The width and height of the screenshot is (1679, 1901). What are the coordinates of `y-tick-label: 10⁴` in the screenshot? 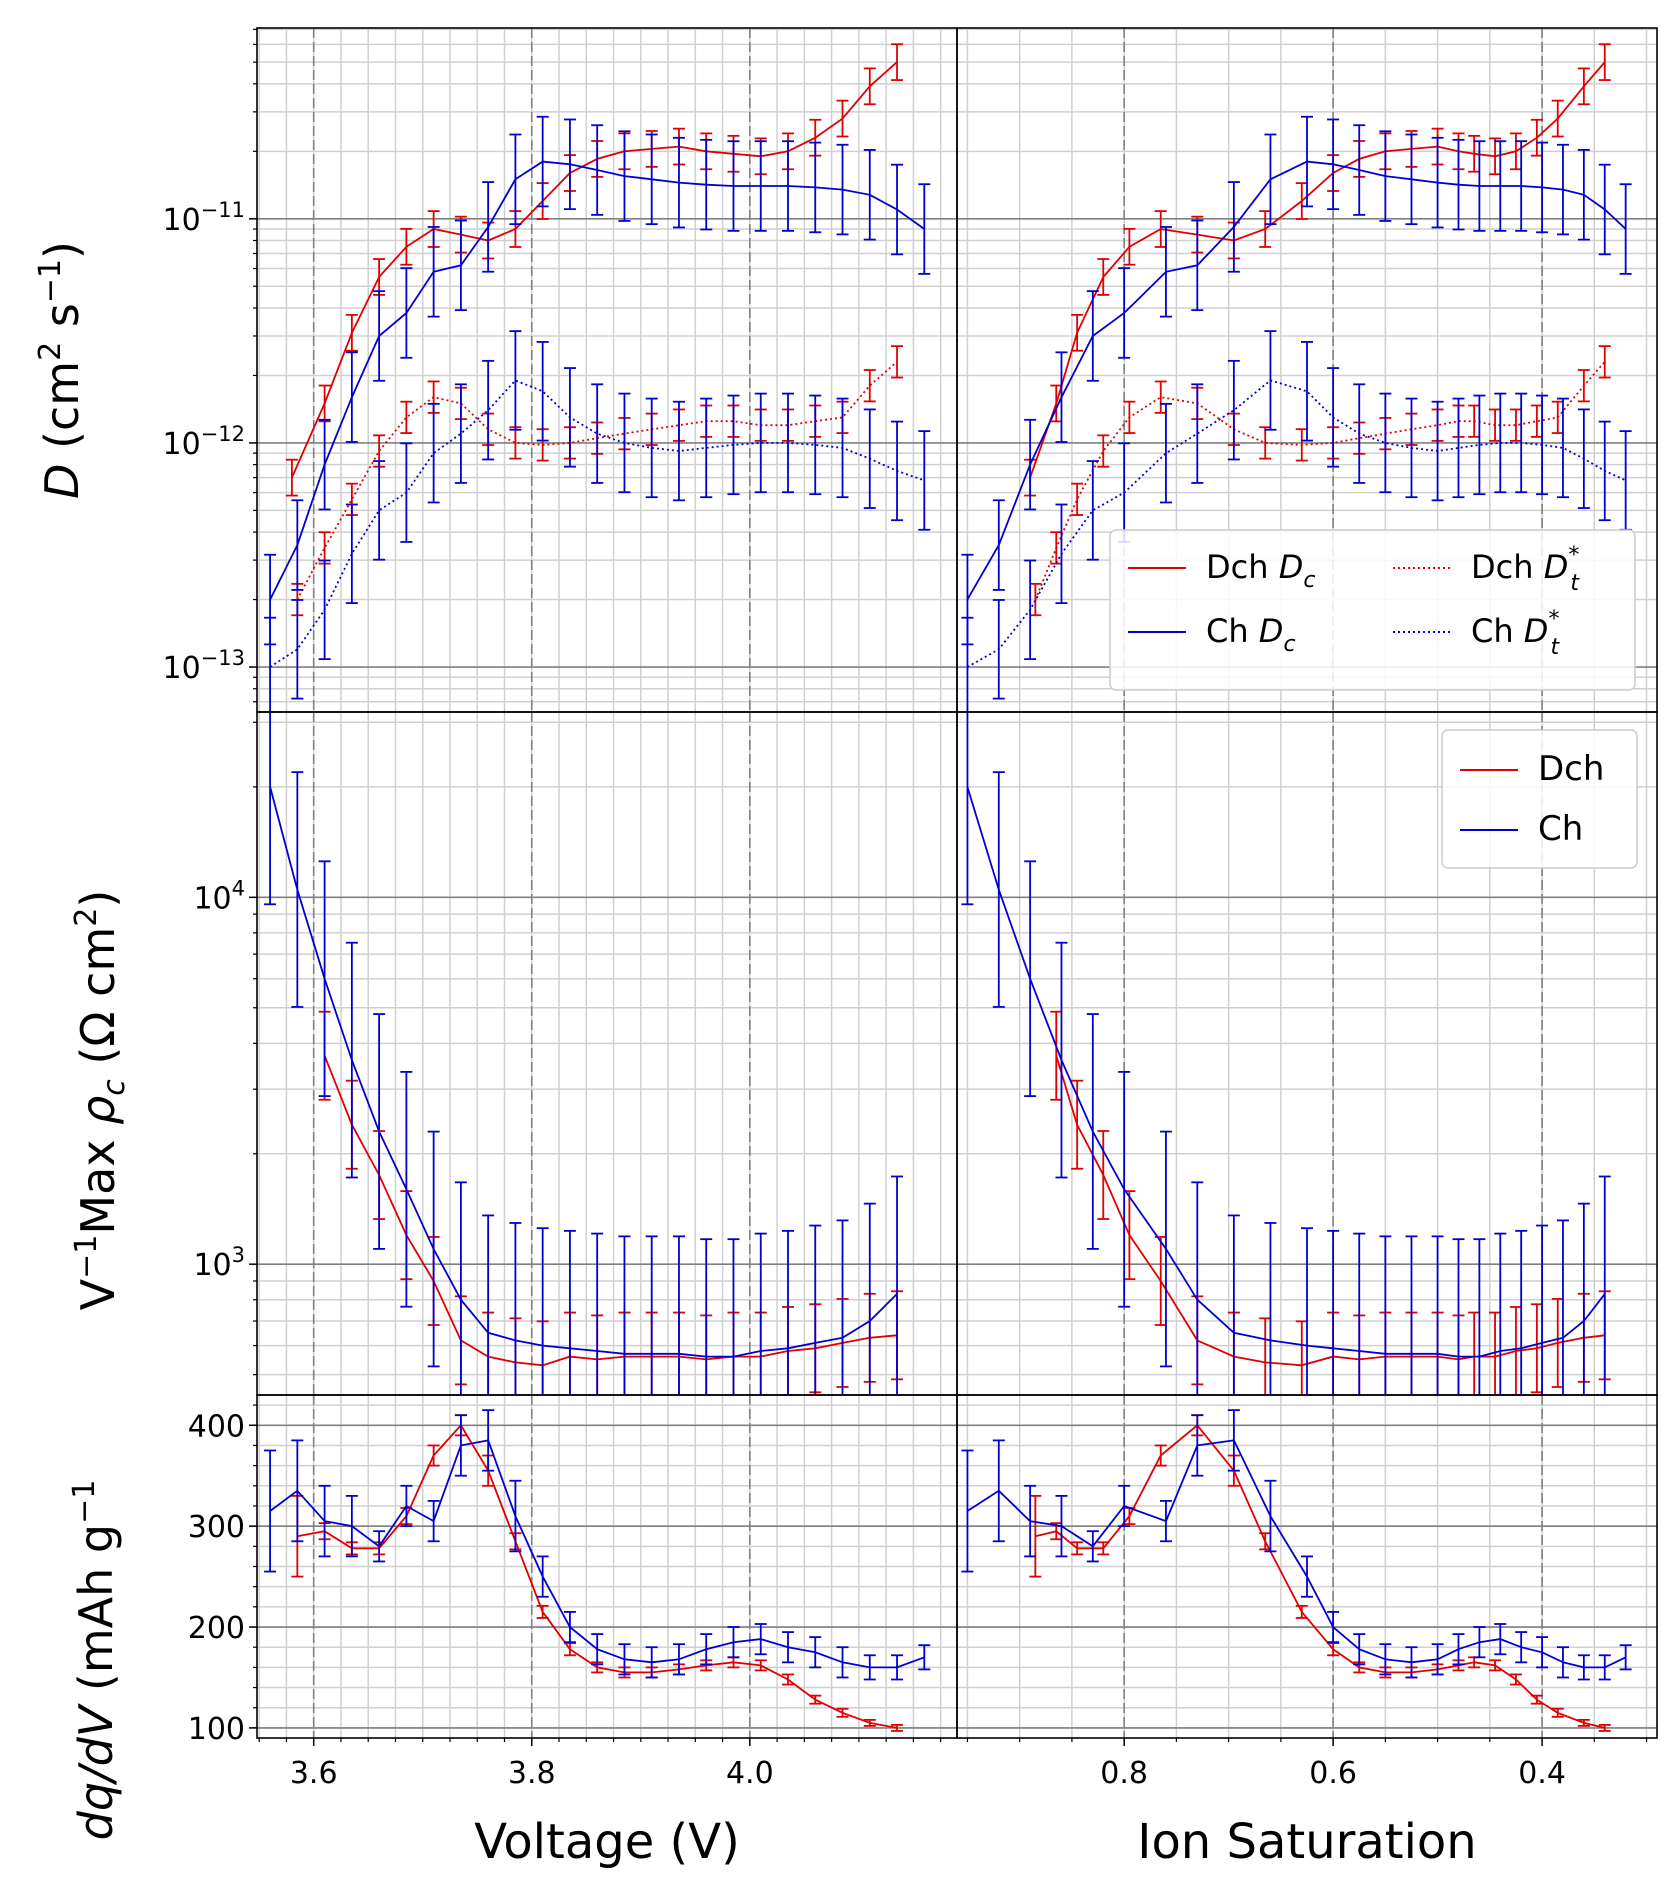 It's located at (219, 896).